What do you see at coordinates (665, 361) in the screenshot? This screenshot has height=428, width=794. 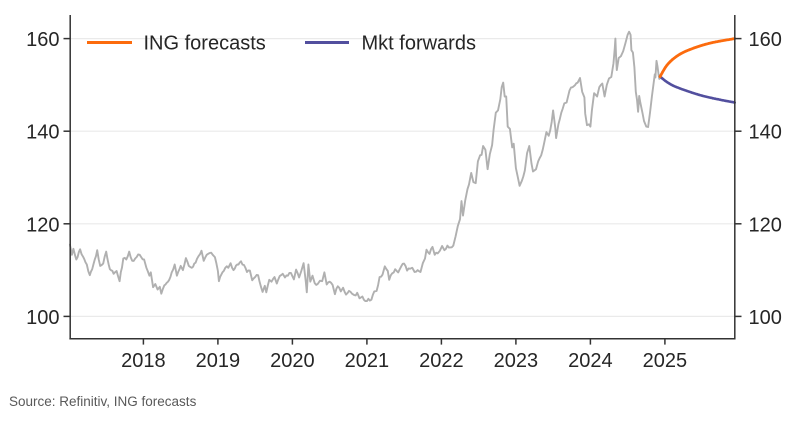 I see `svg-text: 2025` at bounding box center [665, 361].